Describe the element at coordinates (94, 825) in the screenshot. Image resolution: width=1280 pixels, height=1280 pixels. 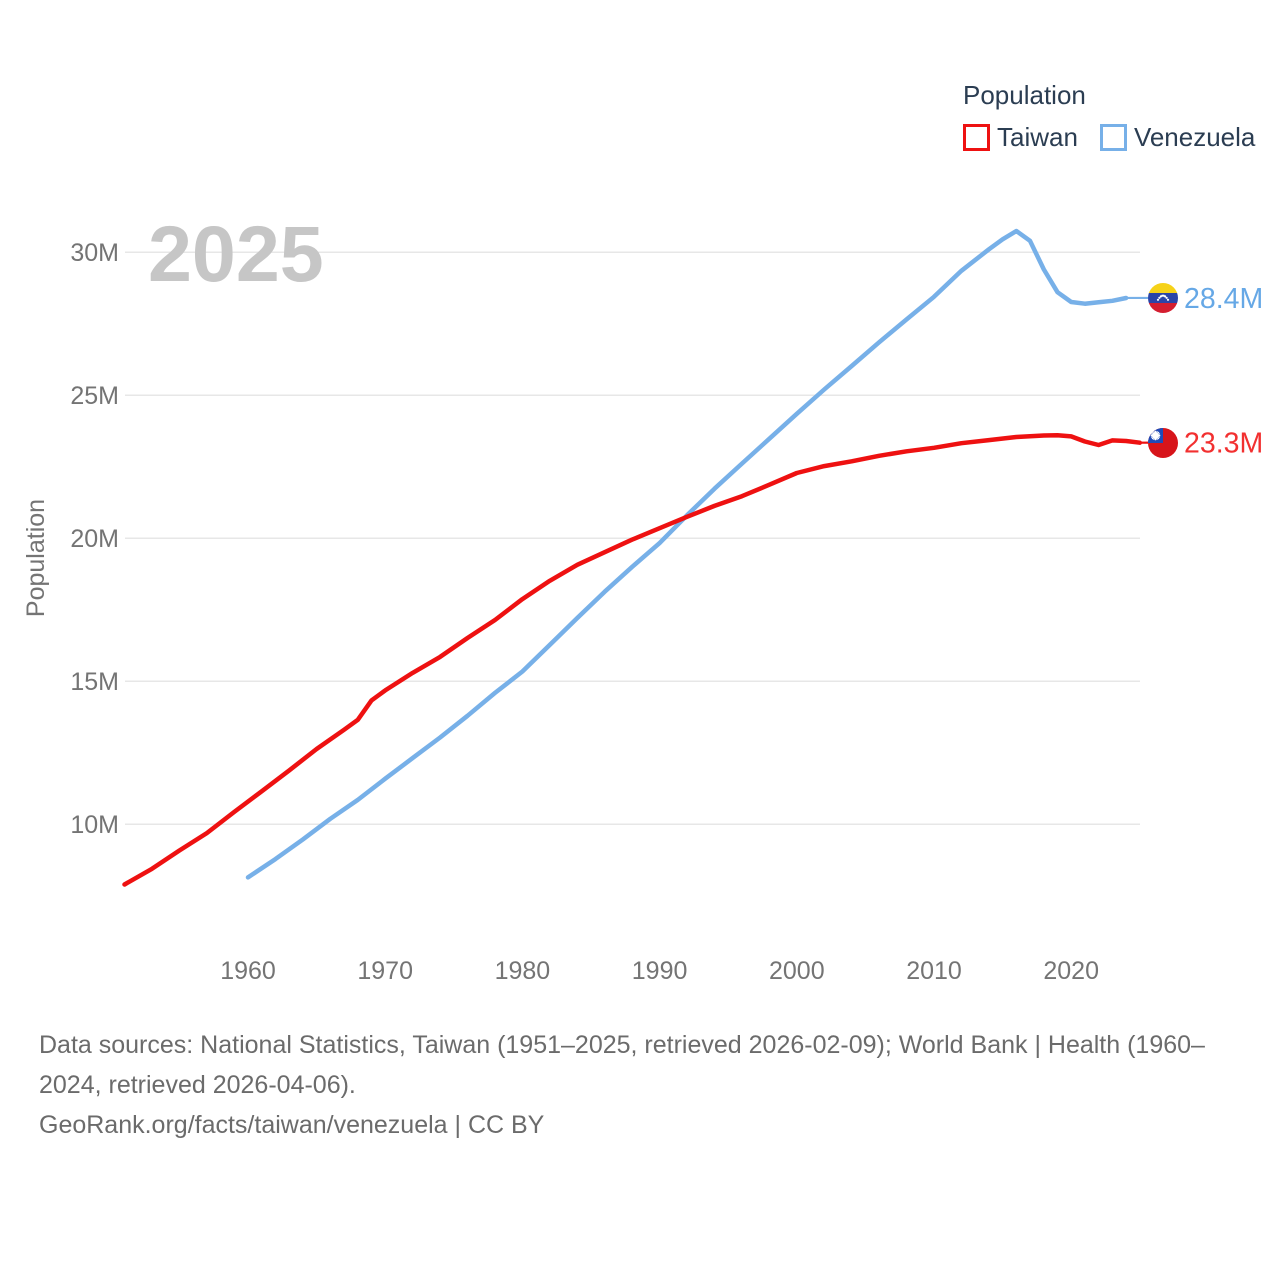
I see `y-tick-10M: 10M` at that location.